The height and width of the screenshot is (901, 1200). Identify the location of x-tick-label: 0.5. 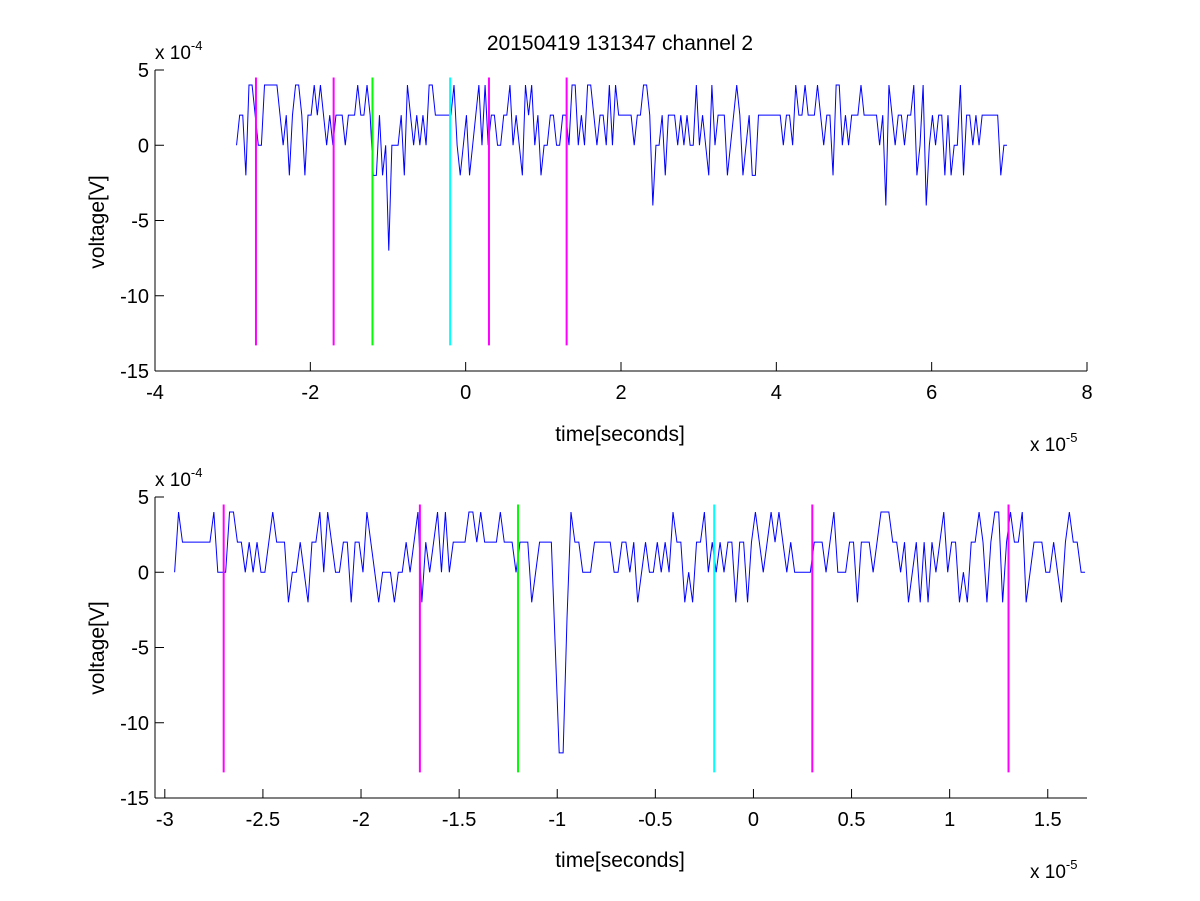
(852, 820).